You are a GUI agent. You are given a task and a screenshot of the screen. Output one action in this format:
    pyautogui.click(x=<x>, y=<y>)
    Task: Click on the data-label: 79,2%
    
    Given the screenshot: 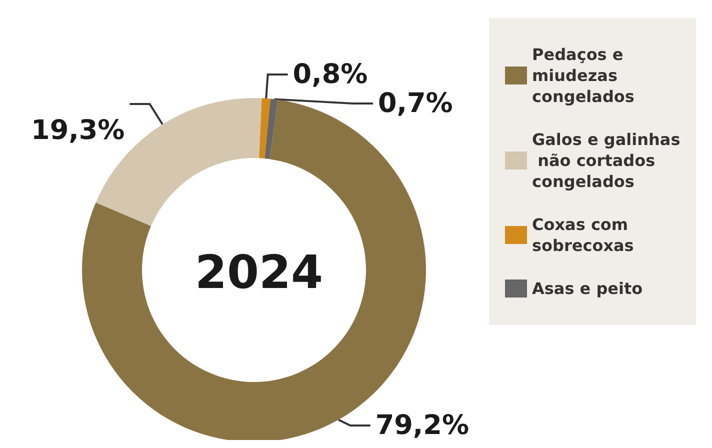 What is the action you would take?
    pyautogui.click(x=422, y=425)
    